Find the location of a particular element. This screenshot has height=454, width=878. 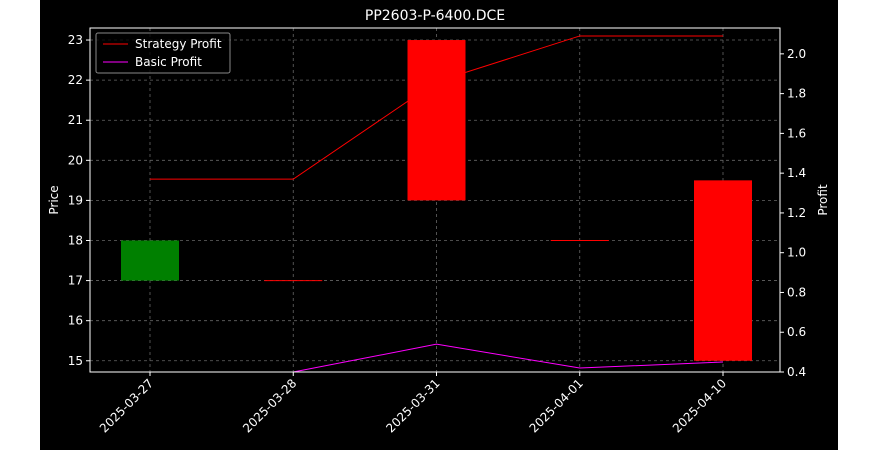

left-axis: 15 16 17 18 19 20 21 22 23 is located at coordinates (79, 200).